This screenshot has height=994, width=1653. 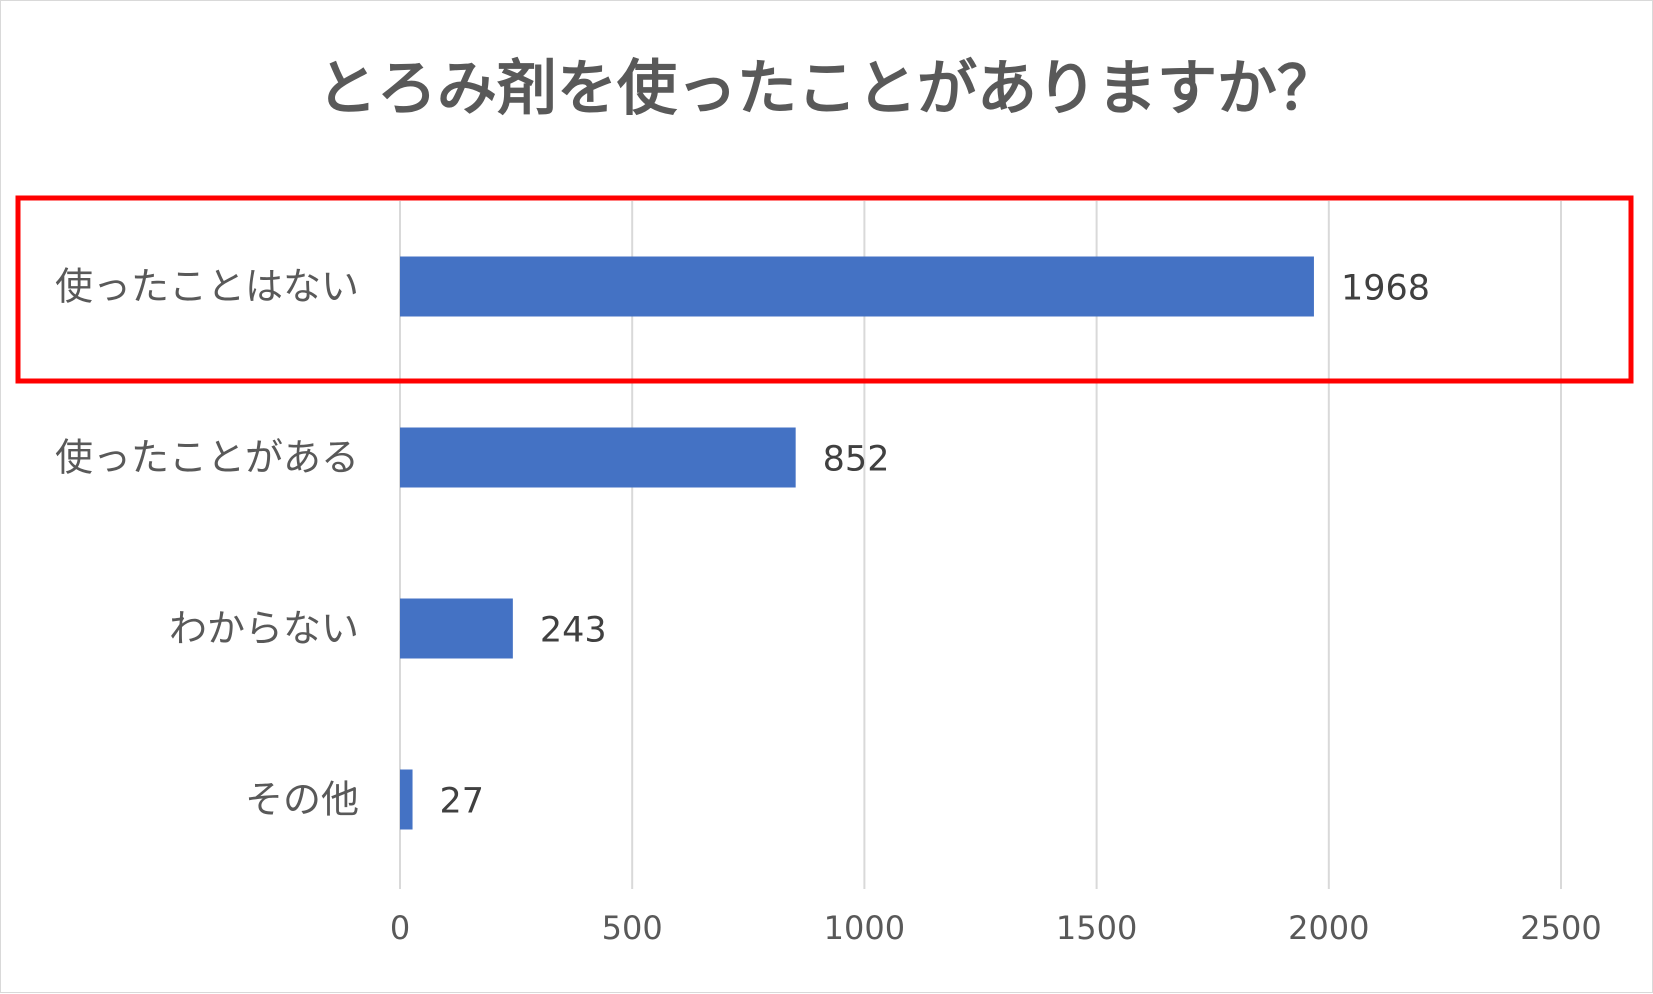 I want to click on x-tick-label-2500: 2500, so click(x=1560, y=928).